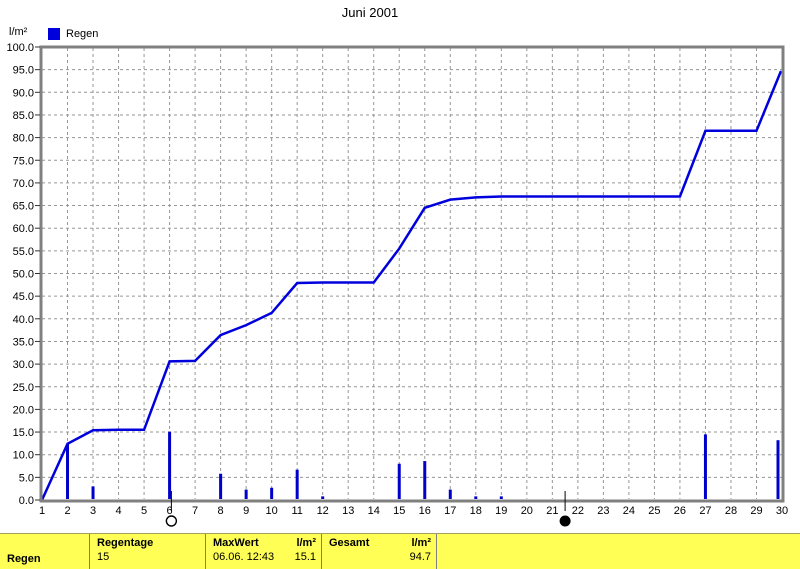 This screenshot has width=800, height=569. What do you see at coordinates (705, 511) in the screenshot?
I see `x-tick-label: 27` at bounding box center [705, 511].